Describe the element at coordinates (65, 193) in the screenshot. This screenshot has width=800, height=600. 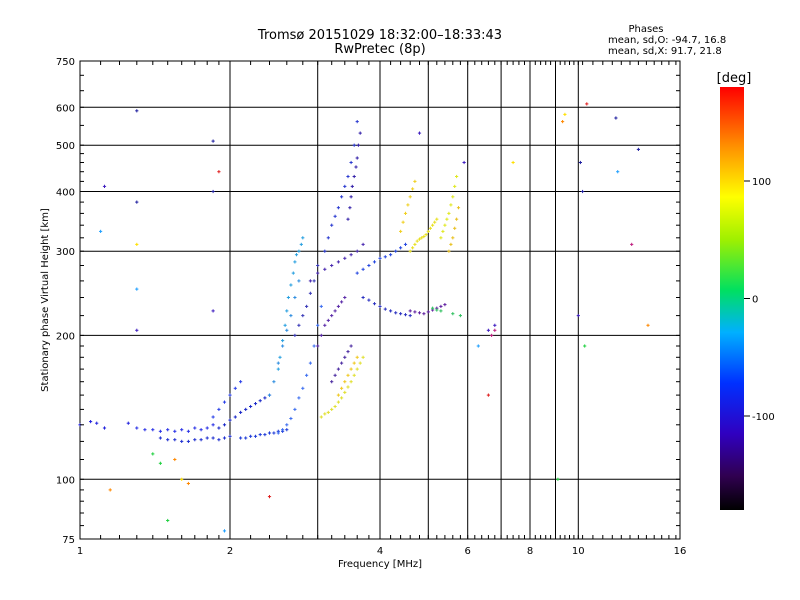
I see `y-tick-label: 400` at that location.